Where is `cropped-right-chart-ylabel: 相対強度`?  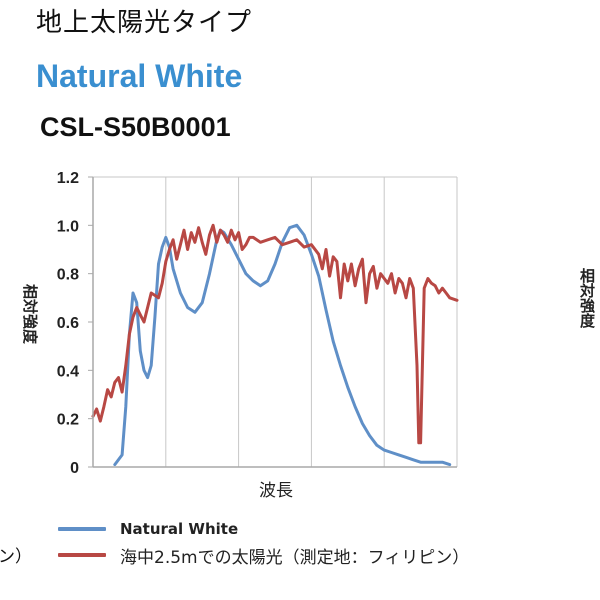 cropped-right-chart-ylabel: 相対強度 is located at coordinates (587, 298).